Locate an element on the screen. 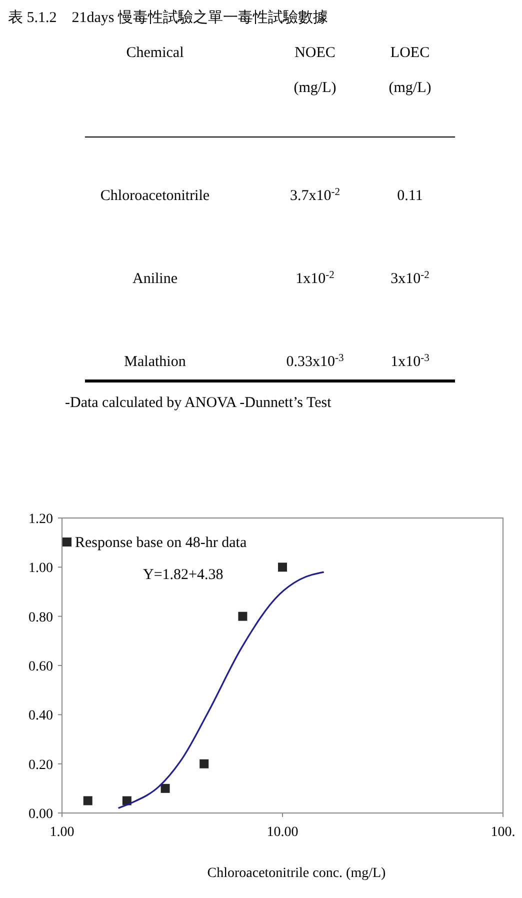 This screenshot has width=522, height=898. annotation: Y=1.82+4.38 is located at coordinates (183, 575).